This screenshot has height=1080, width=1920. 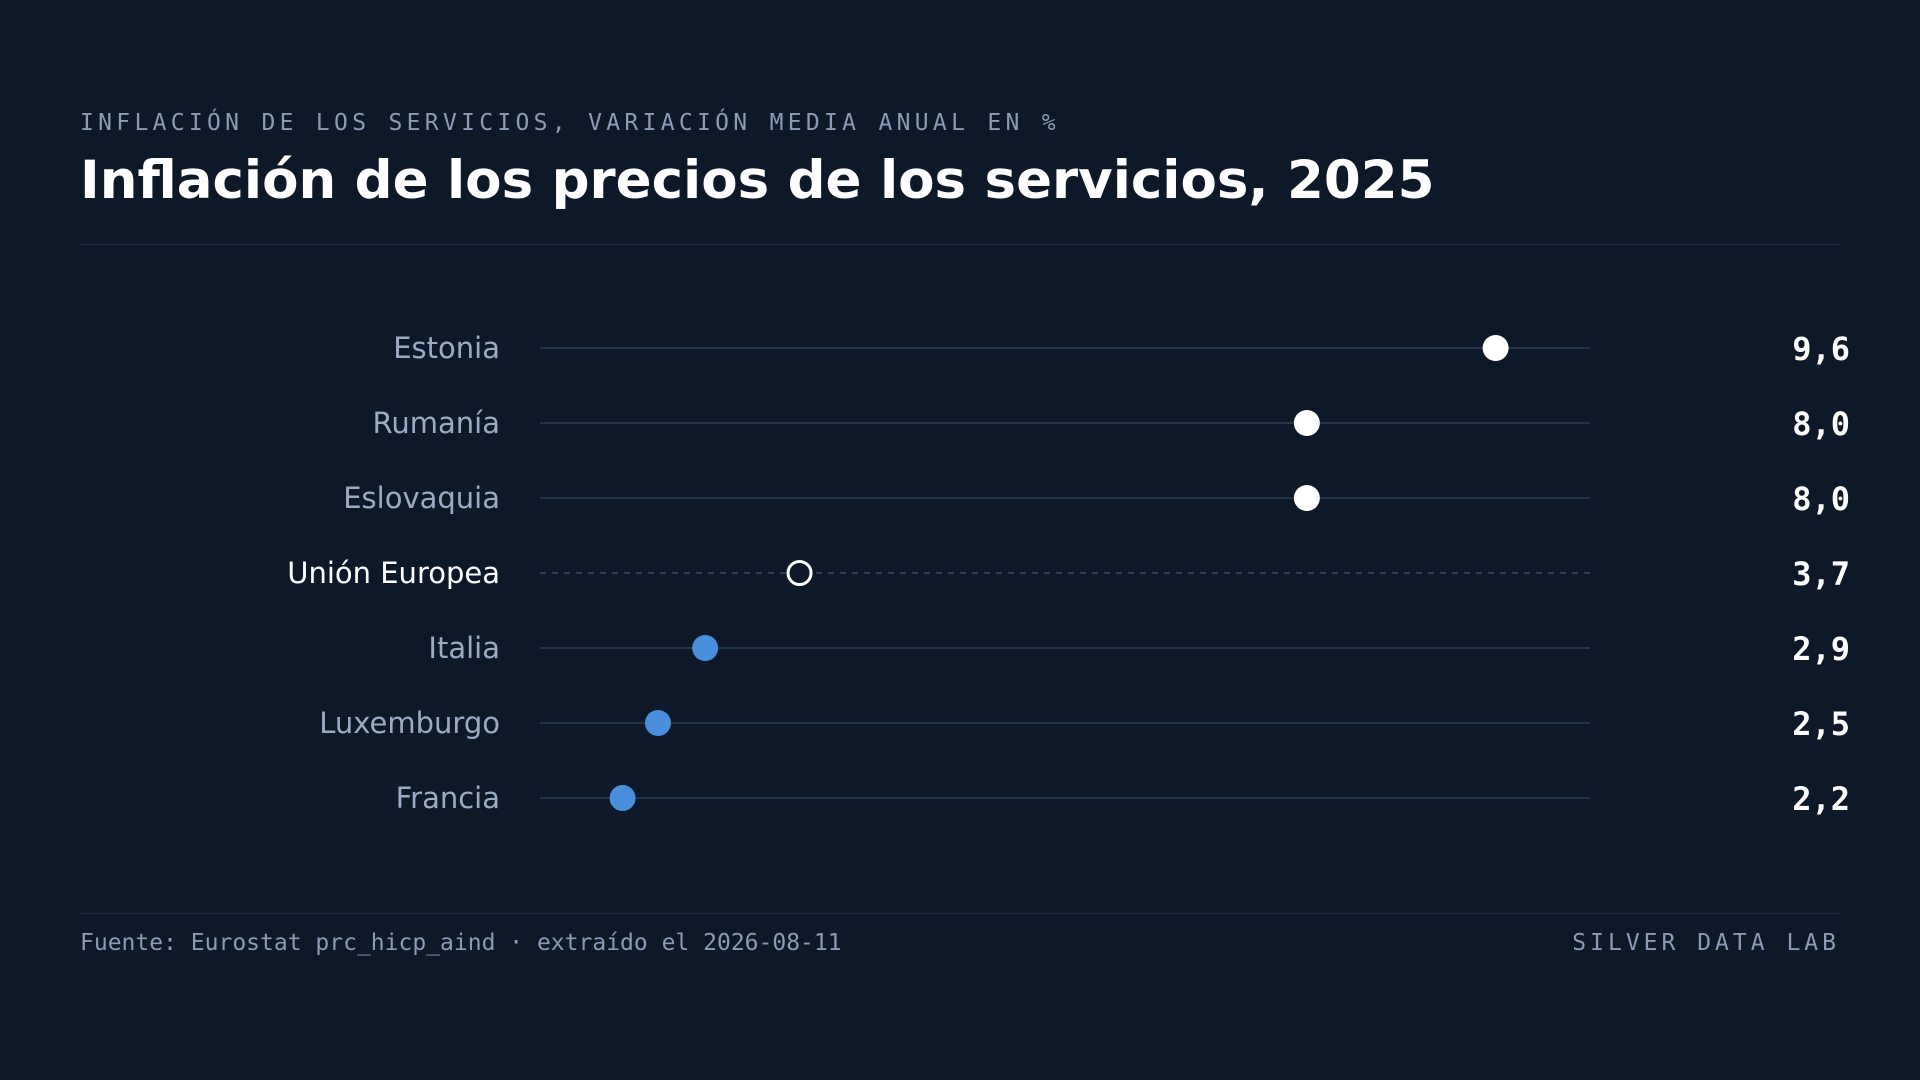 I want to click on category-label: Italia, so click(x=464, y=648).